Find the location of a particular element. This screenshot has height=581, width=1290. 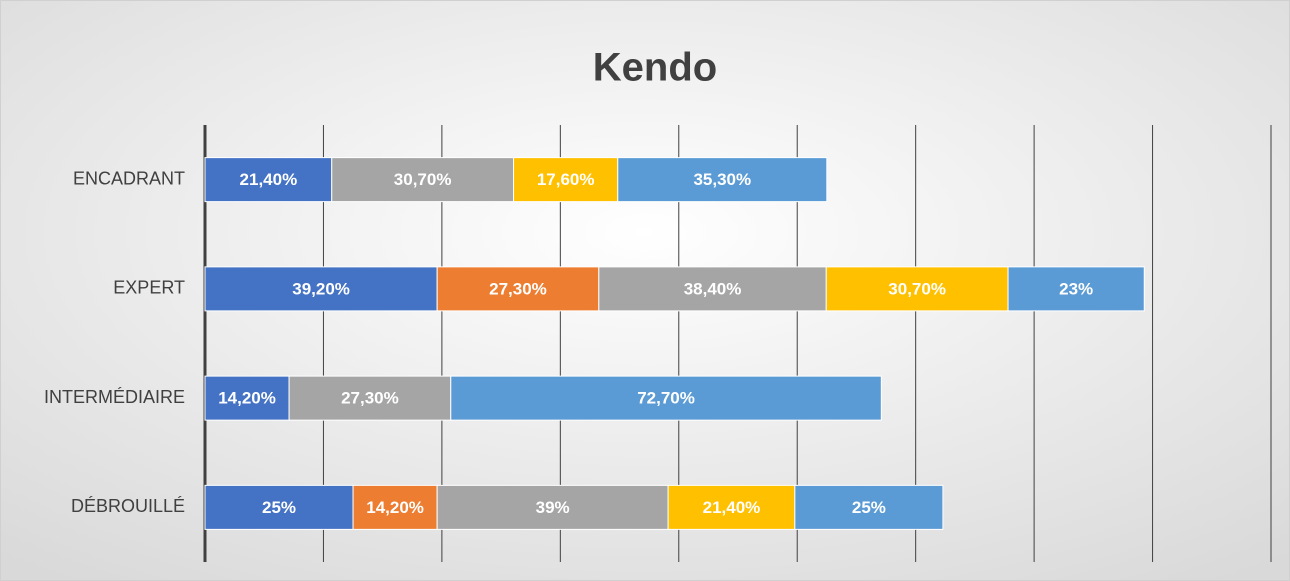

y-tick-label: ENCADRANT is located at coordinates (129, 178).